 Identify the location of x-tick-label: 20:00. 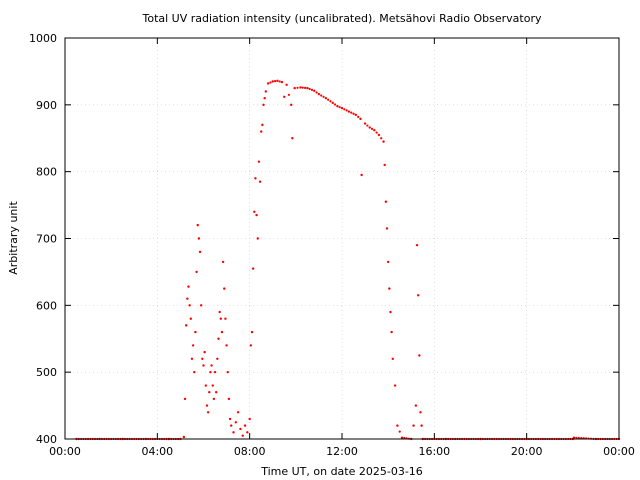
(527, 451).